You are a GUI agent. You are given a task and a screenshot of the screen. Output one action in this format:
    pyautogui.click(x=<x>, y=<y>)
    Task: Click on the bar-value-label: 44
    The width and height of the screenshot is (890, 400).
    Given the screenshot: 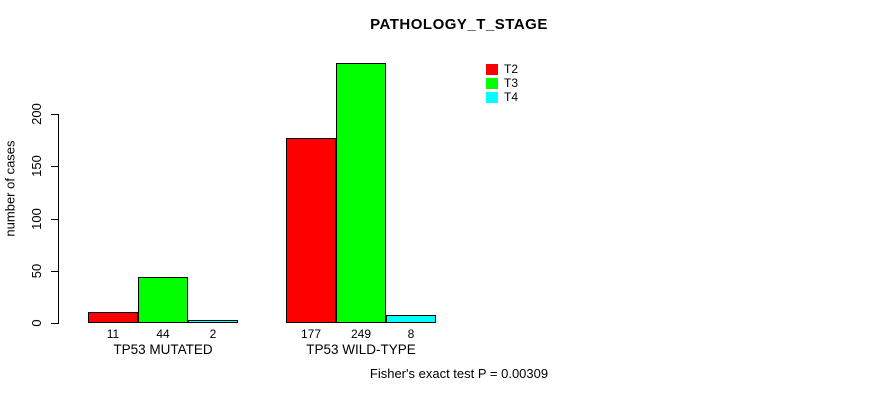 What is the action you would take?
    pyautogui.click(x=163, y=334)
    